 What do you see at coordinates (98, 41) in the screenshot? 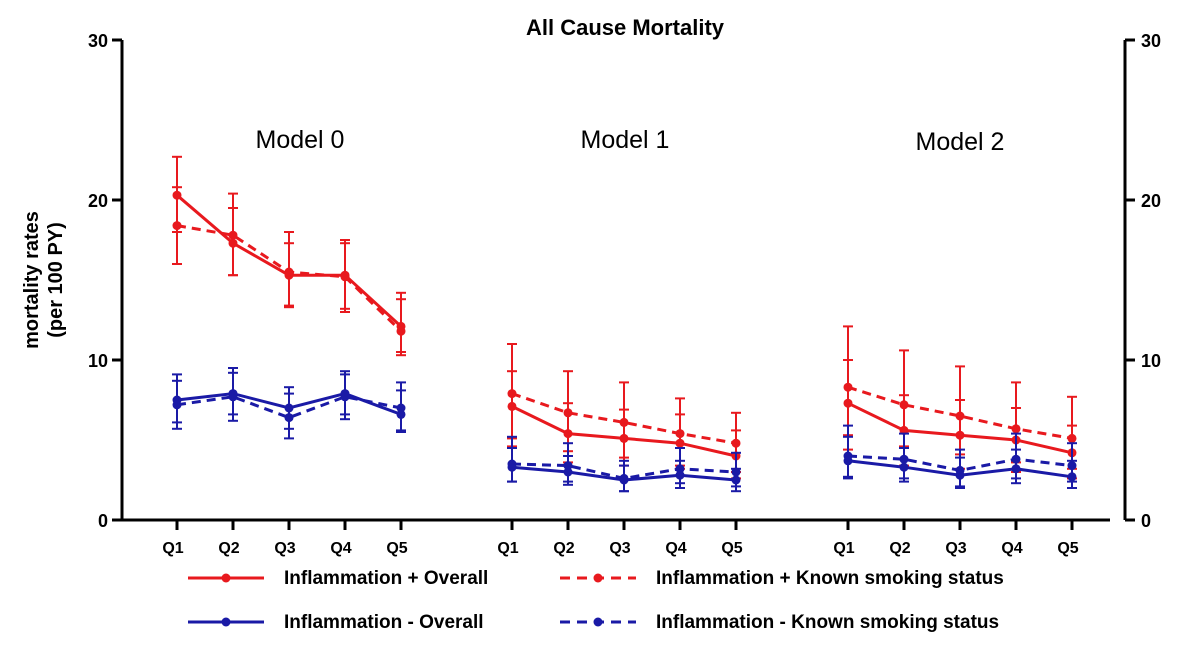
I see `y-tick-label-left: 30` at bounding box center [98, 41].